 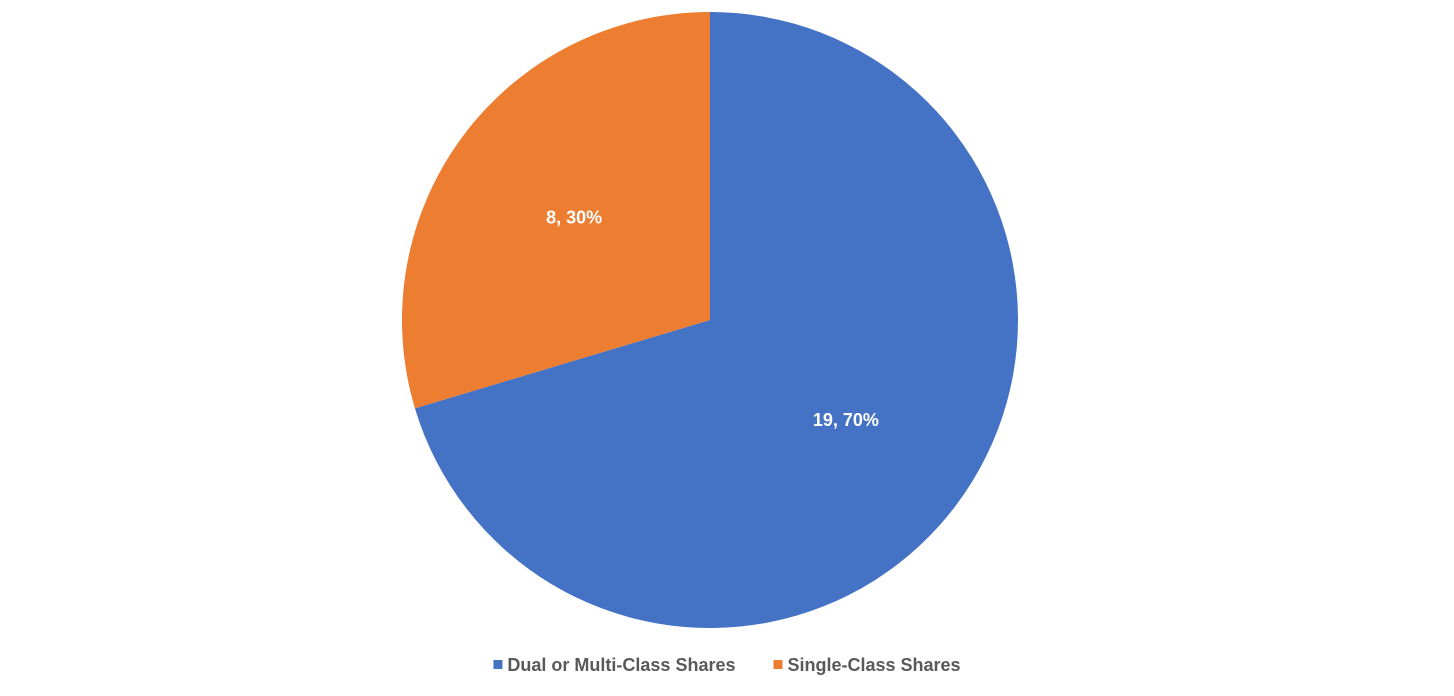 What do you see at coordinates (873, 665) in the screenshot?
I see `legend-label: Single-Class Shares` at bounding box center [873, 665].